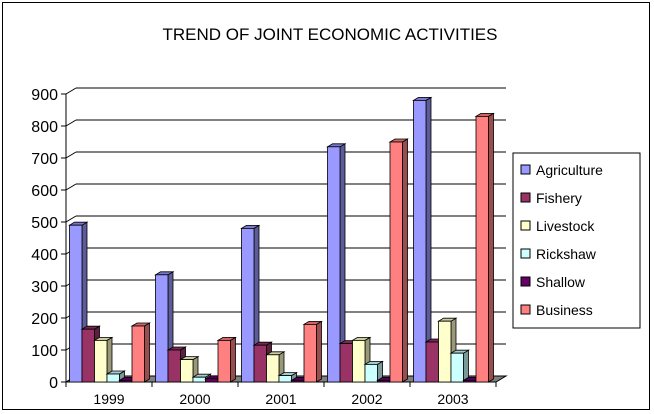 Image resolution: width=654 pixels, height=414 pixels. What do you see at coordinates (108, 399) in the screenshot?
I see `x-tick-label: 1999` at bounding box center [108, 399].